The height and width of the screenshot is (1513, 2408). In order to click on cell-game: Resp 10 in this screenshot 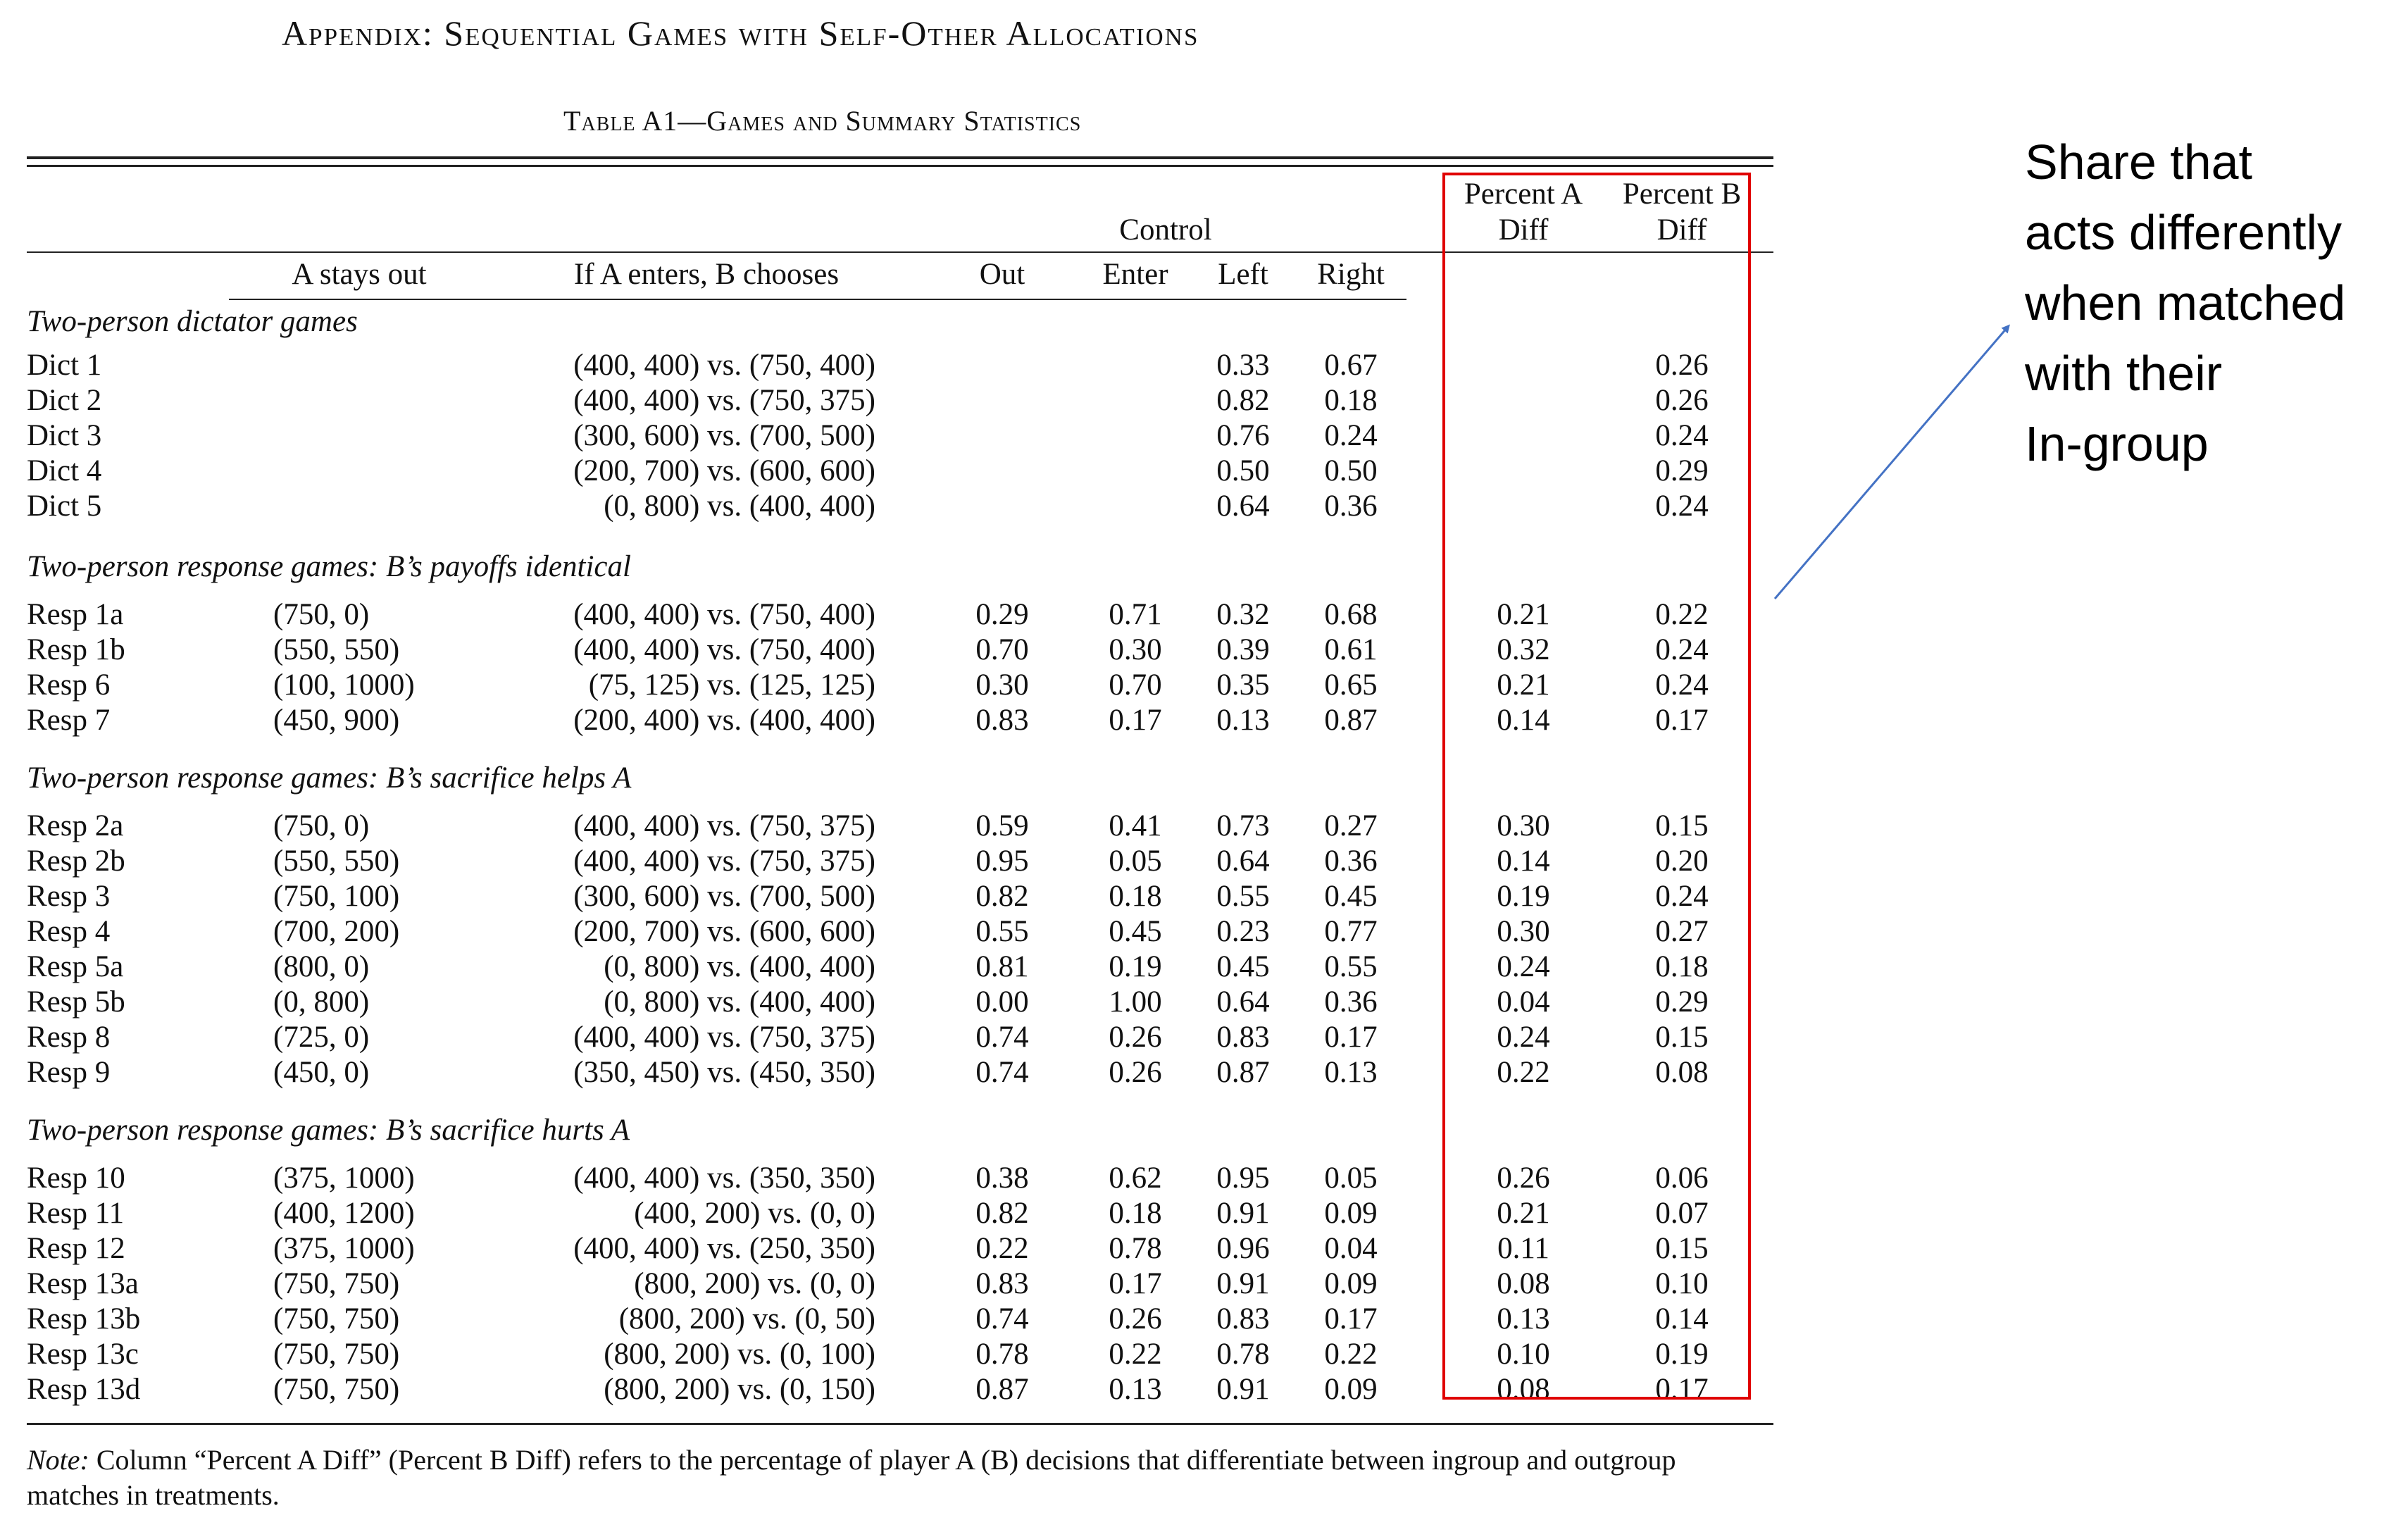, I will do `click(76, 1178)`.